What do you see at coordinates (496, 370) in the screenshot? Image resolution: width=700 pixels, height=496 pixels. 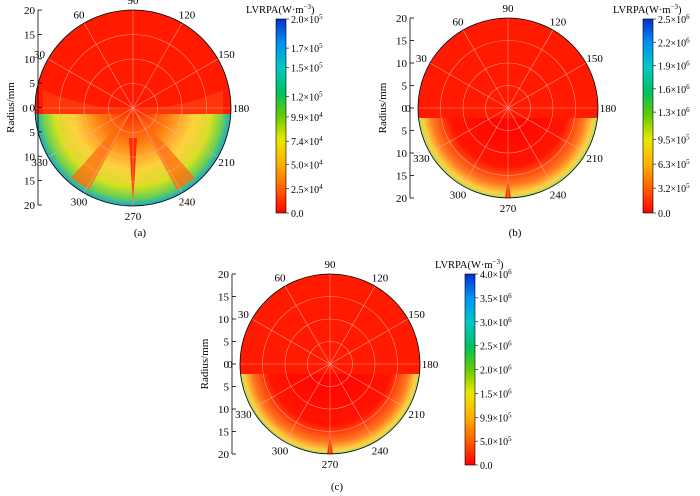 I see `colorbar-tick-label: 2.0×10⁶` at bounding box center [496, 370].